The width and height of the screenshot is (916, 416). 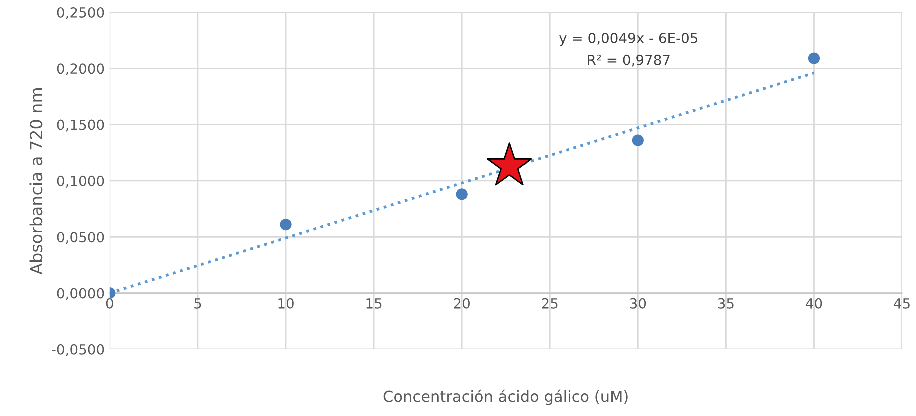 I want to click on x-tick-label: 0, so click(x=110, y=303).